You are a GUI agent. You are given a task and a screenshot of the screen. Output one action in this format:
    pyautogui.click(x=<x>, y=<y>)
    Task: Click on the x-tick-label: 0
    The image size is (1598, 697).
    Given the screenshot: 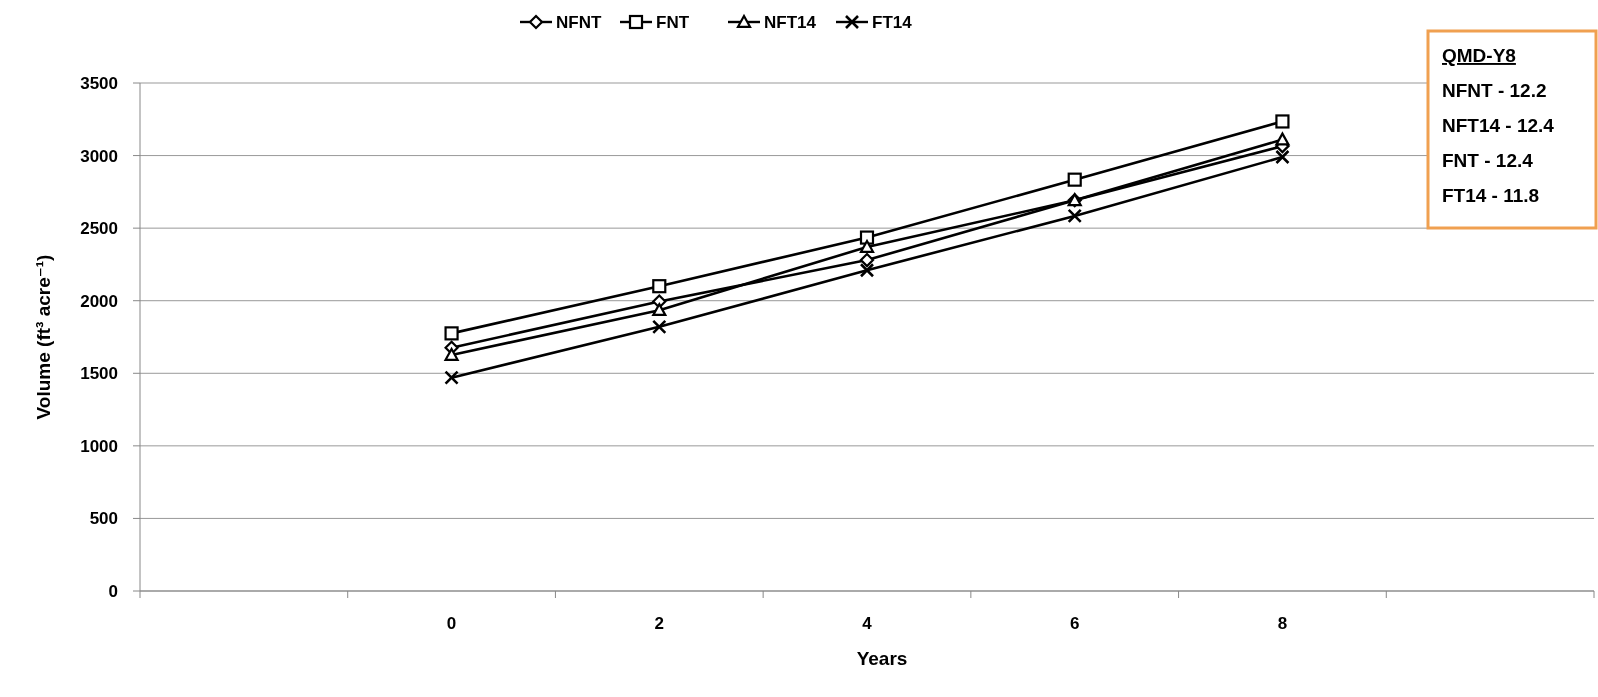 What is the action you would take?
    pyautogui.click(x=451, y=623)
    